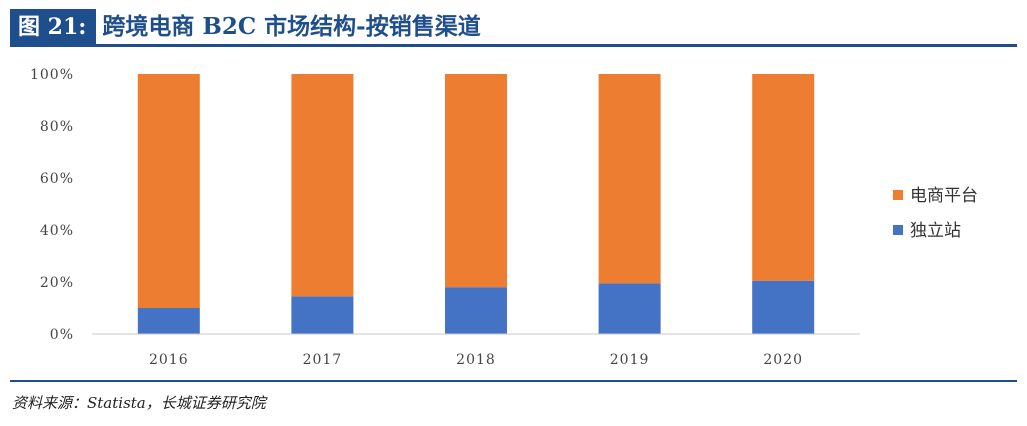 The height and width of the screenshot is (426, 1027). Describe the element at coordinates (57, 179) in the screenshot. I see `y-tick-label: 60%` at that location.